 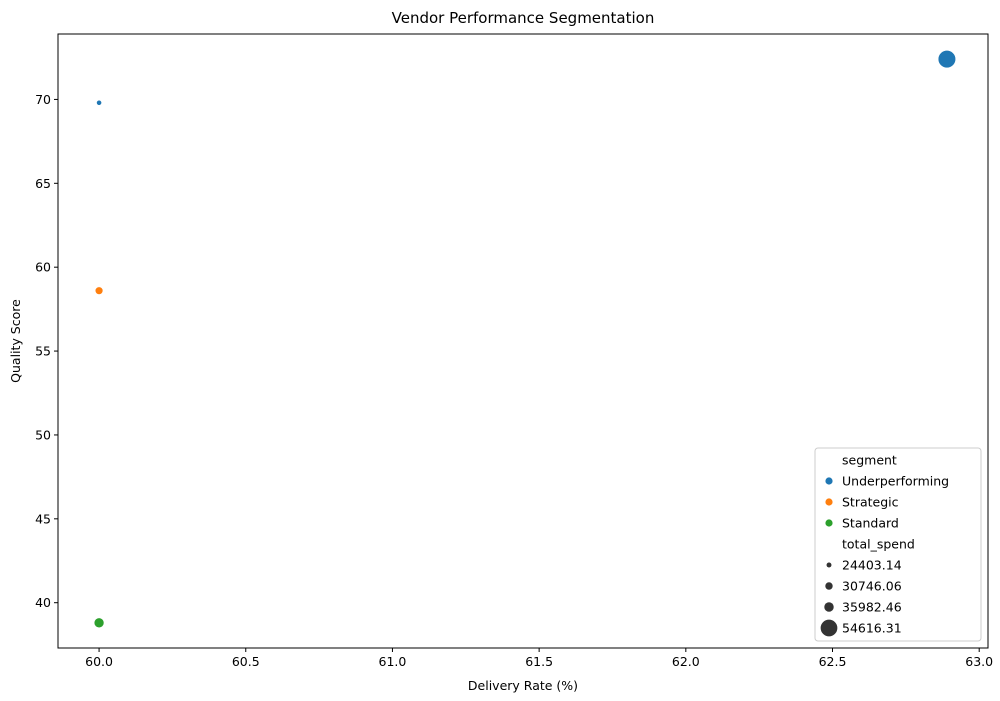 I want to click on legend-size-label: 24403.14, so click(x=872, y=565).